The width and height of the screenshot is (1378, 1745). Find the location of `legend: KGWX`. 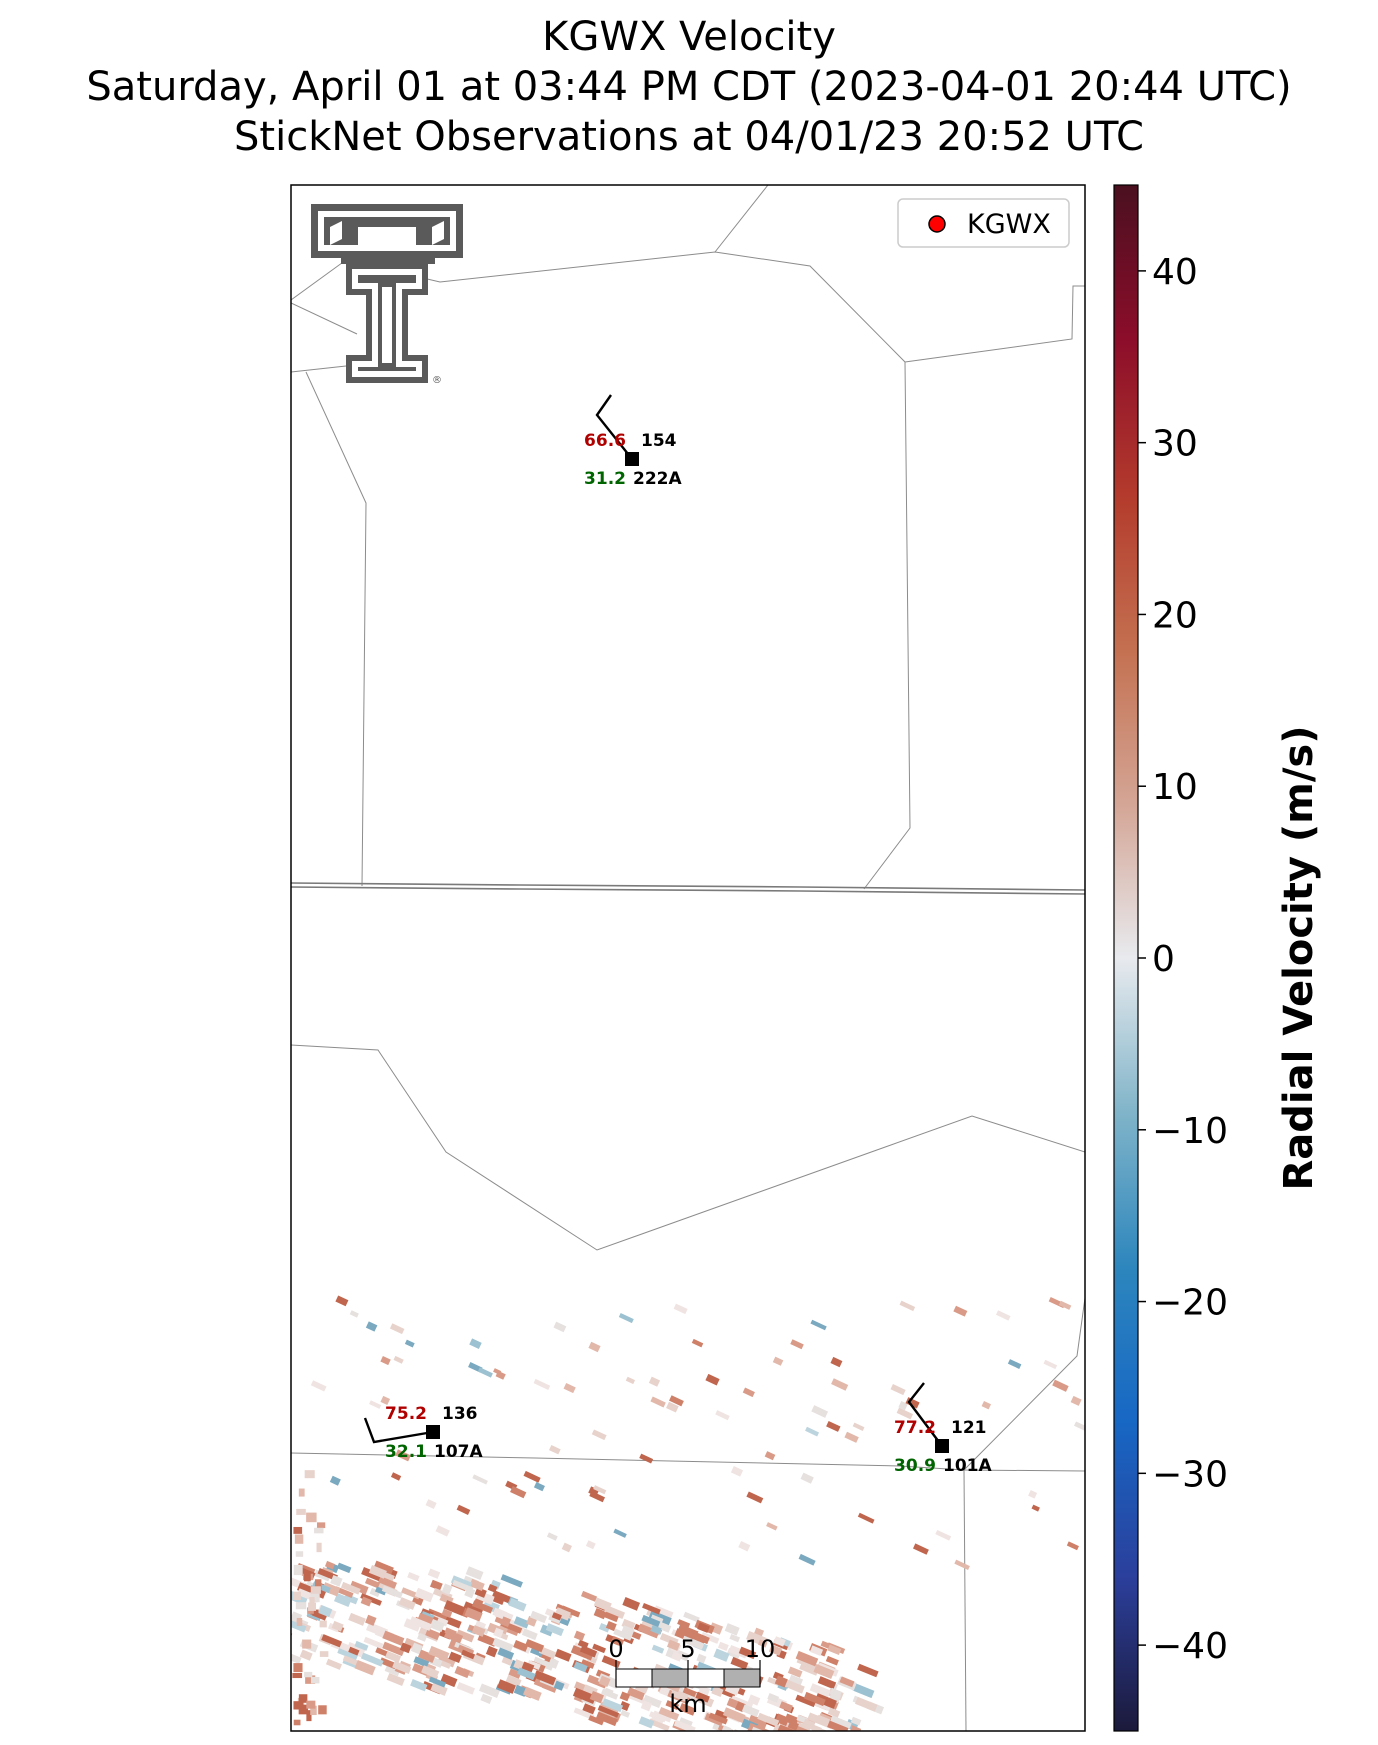

legend: KGWX is located at coordinates (983, 223).